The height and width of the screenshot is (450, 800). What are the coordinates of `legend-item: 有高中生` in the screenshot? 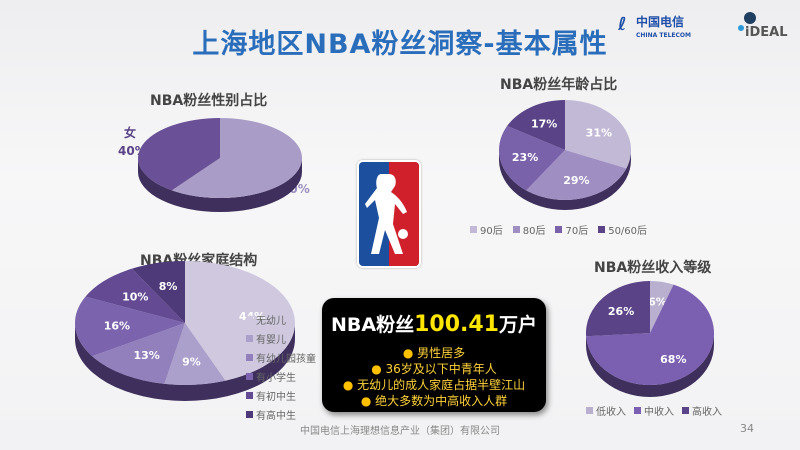 It's located at (281, 414).